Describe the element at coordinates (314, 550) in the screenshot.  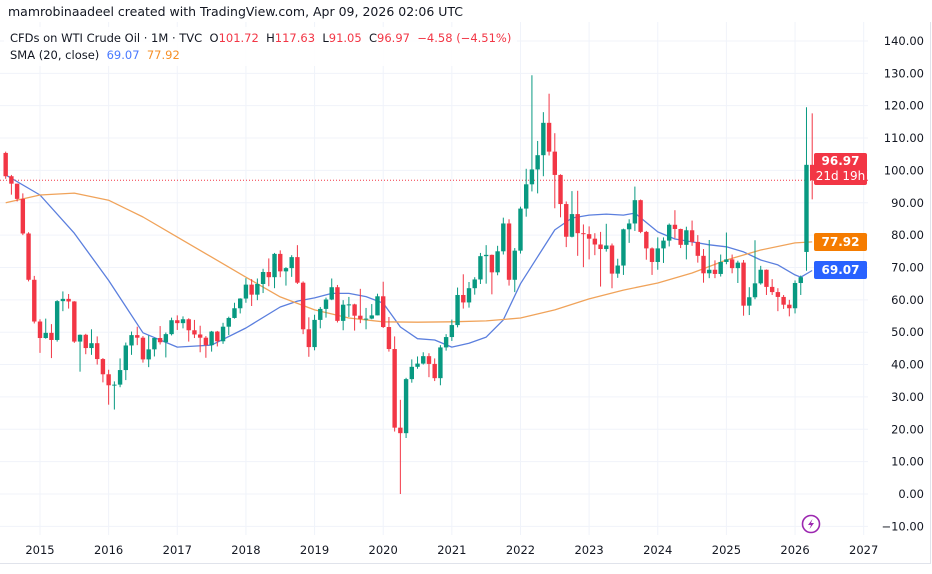
I see `x-tick-label: 2019` at that location.